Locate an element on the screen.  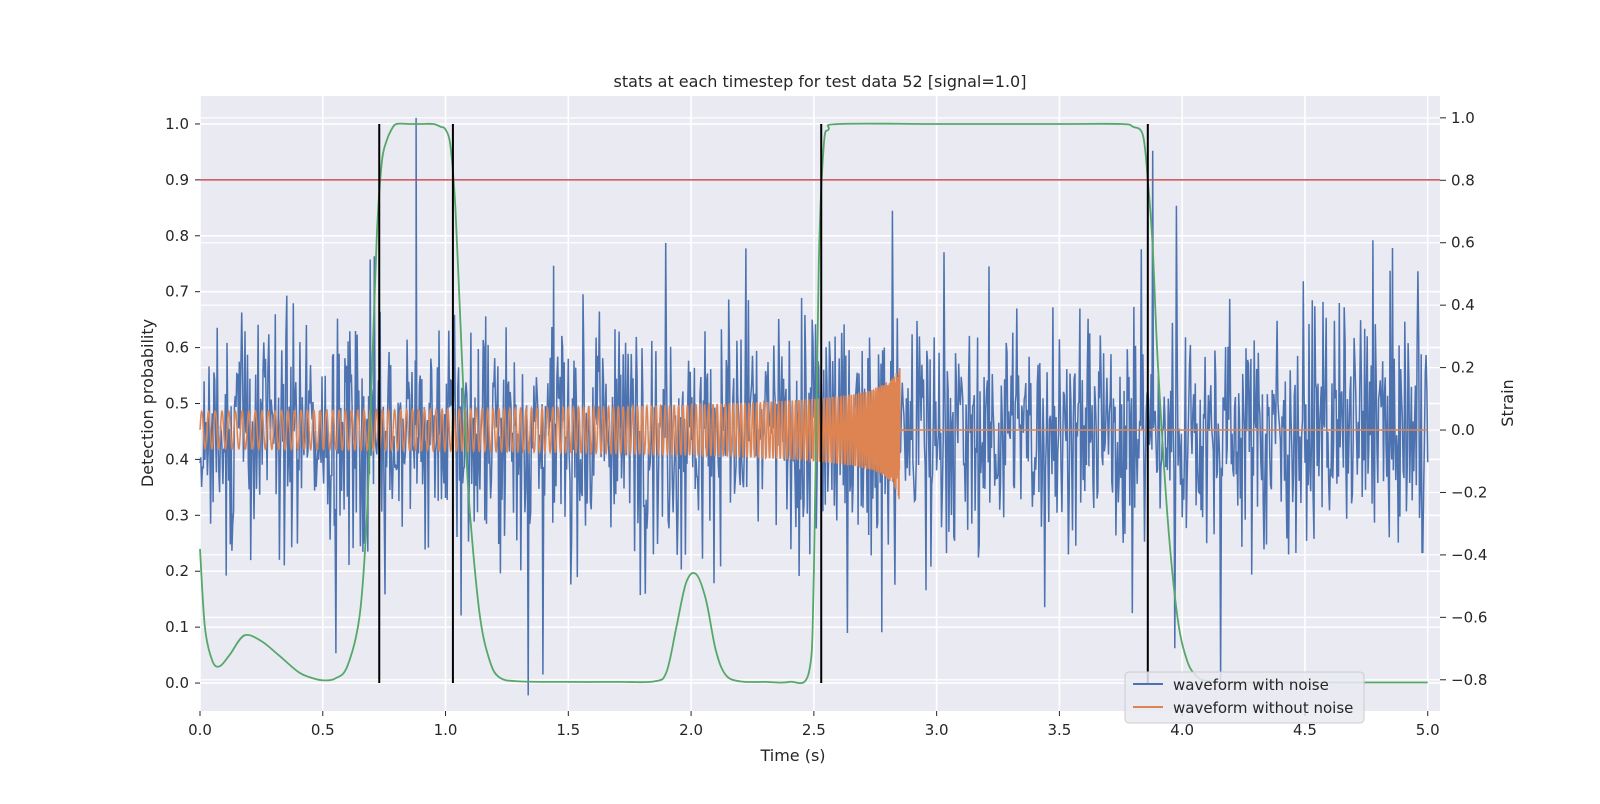
y-left-tick-label-1: 0.1 is located at coordinates (177, 627).